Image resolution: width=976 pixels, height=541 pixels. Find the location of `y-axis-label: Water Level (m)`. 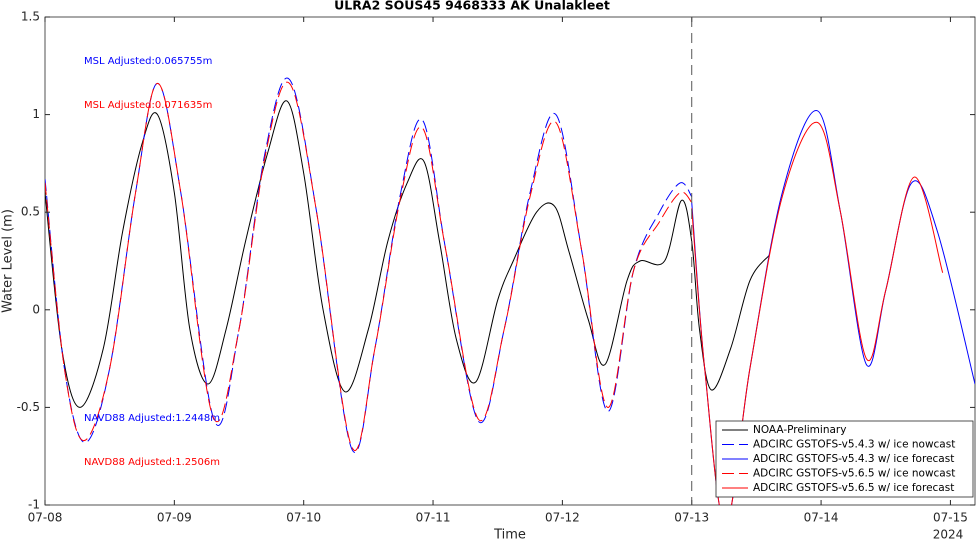

y-axis-label: Water Level (m) is located at coordinates (8, 261).